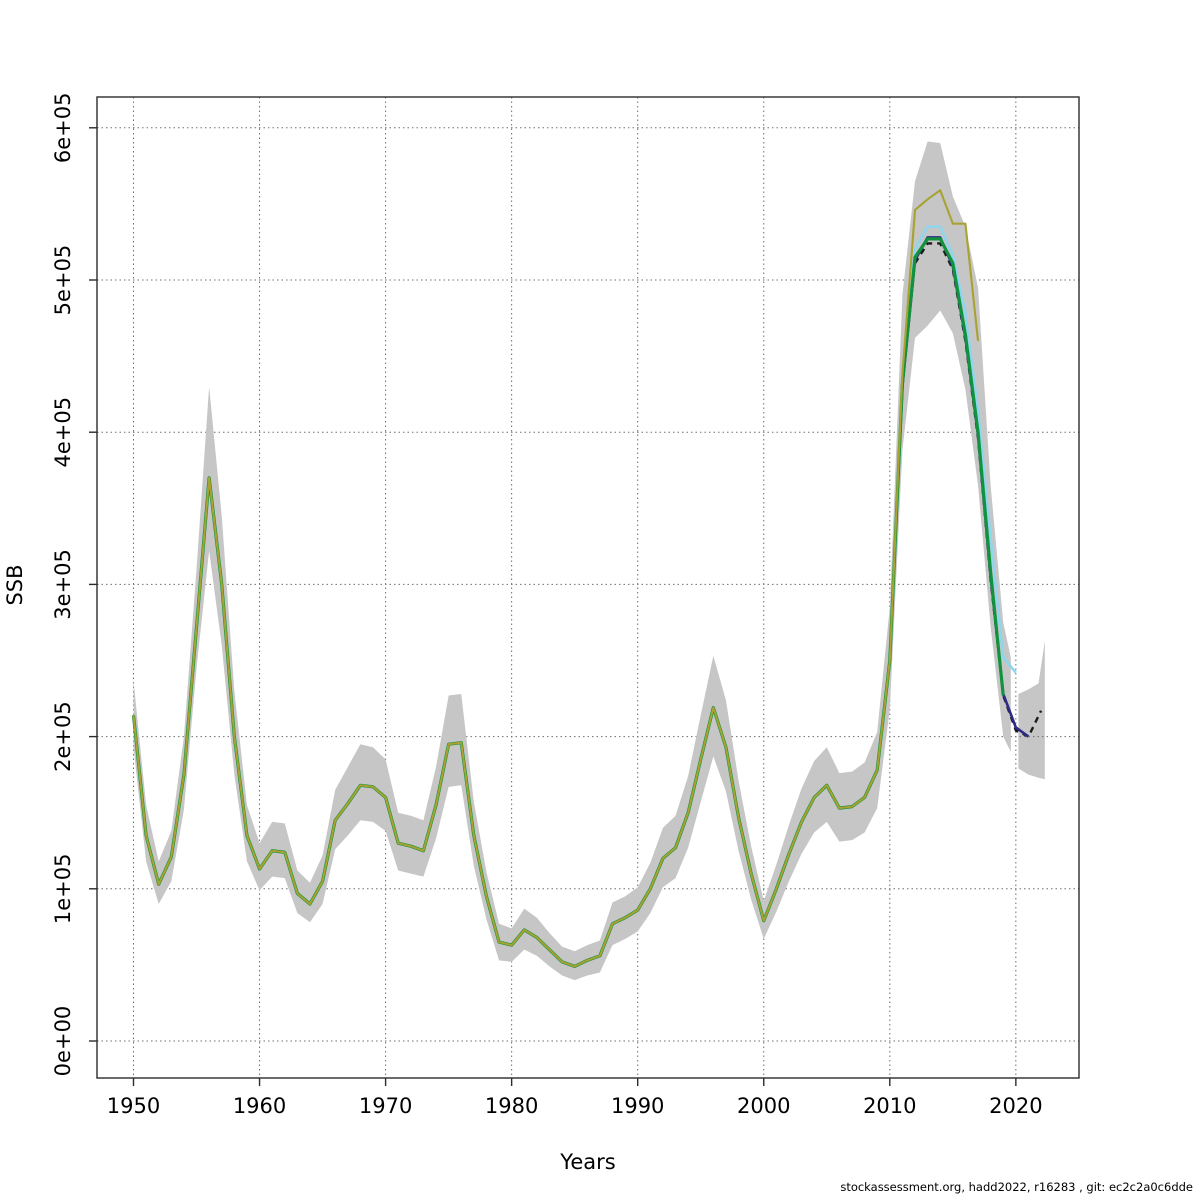 The height and width of the screenshot is (1200, 1200). Describe the element at coordinates (63, 432) in the screenshot. I see `y-tick-label: 4e+05` at that location.